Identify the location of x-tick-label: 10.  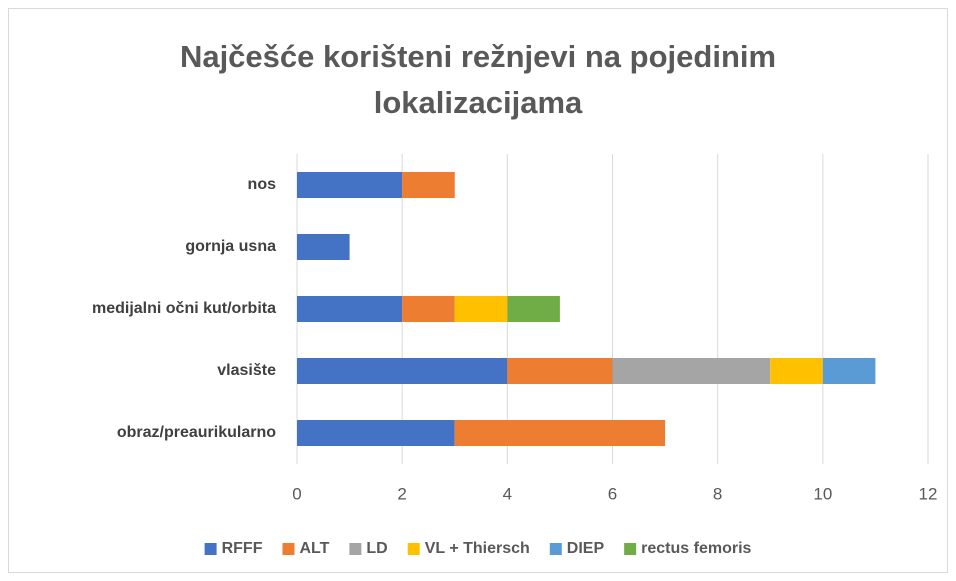
(822, 493).